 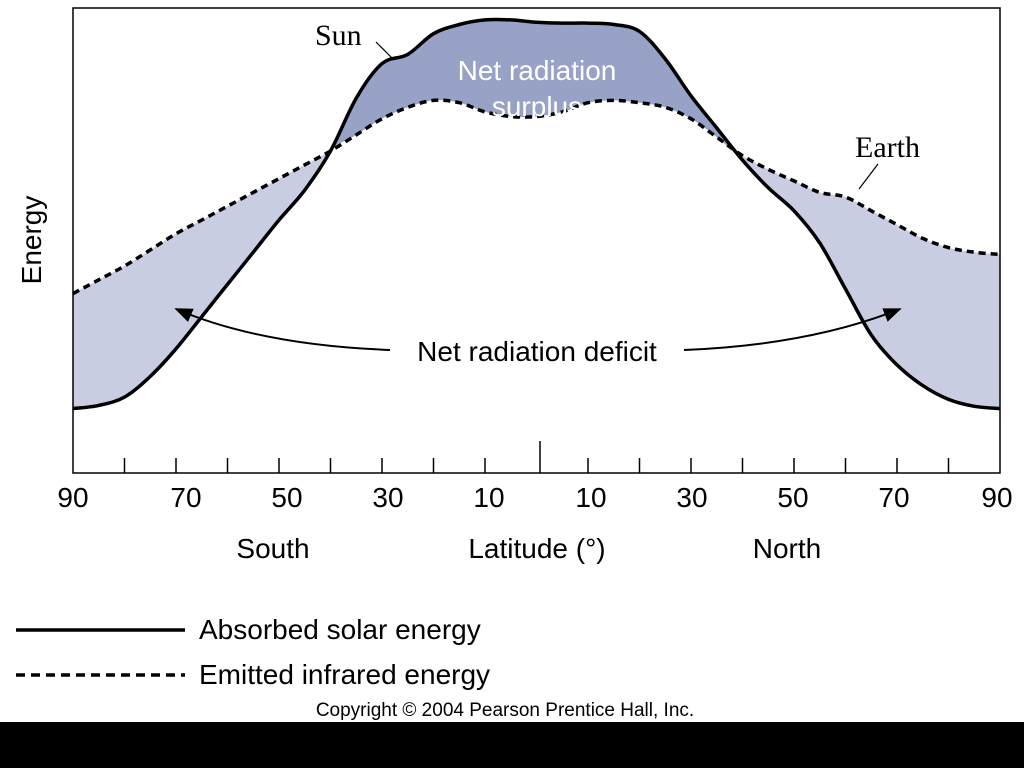 I want to click on sun-pointer, so click(x=385, y=51).